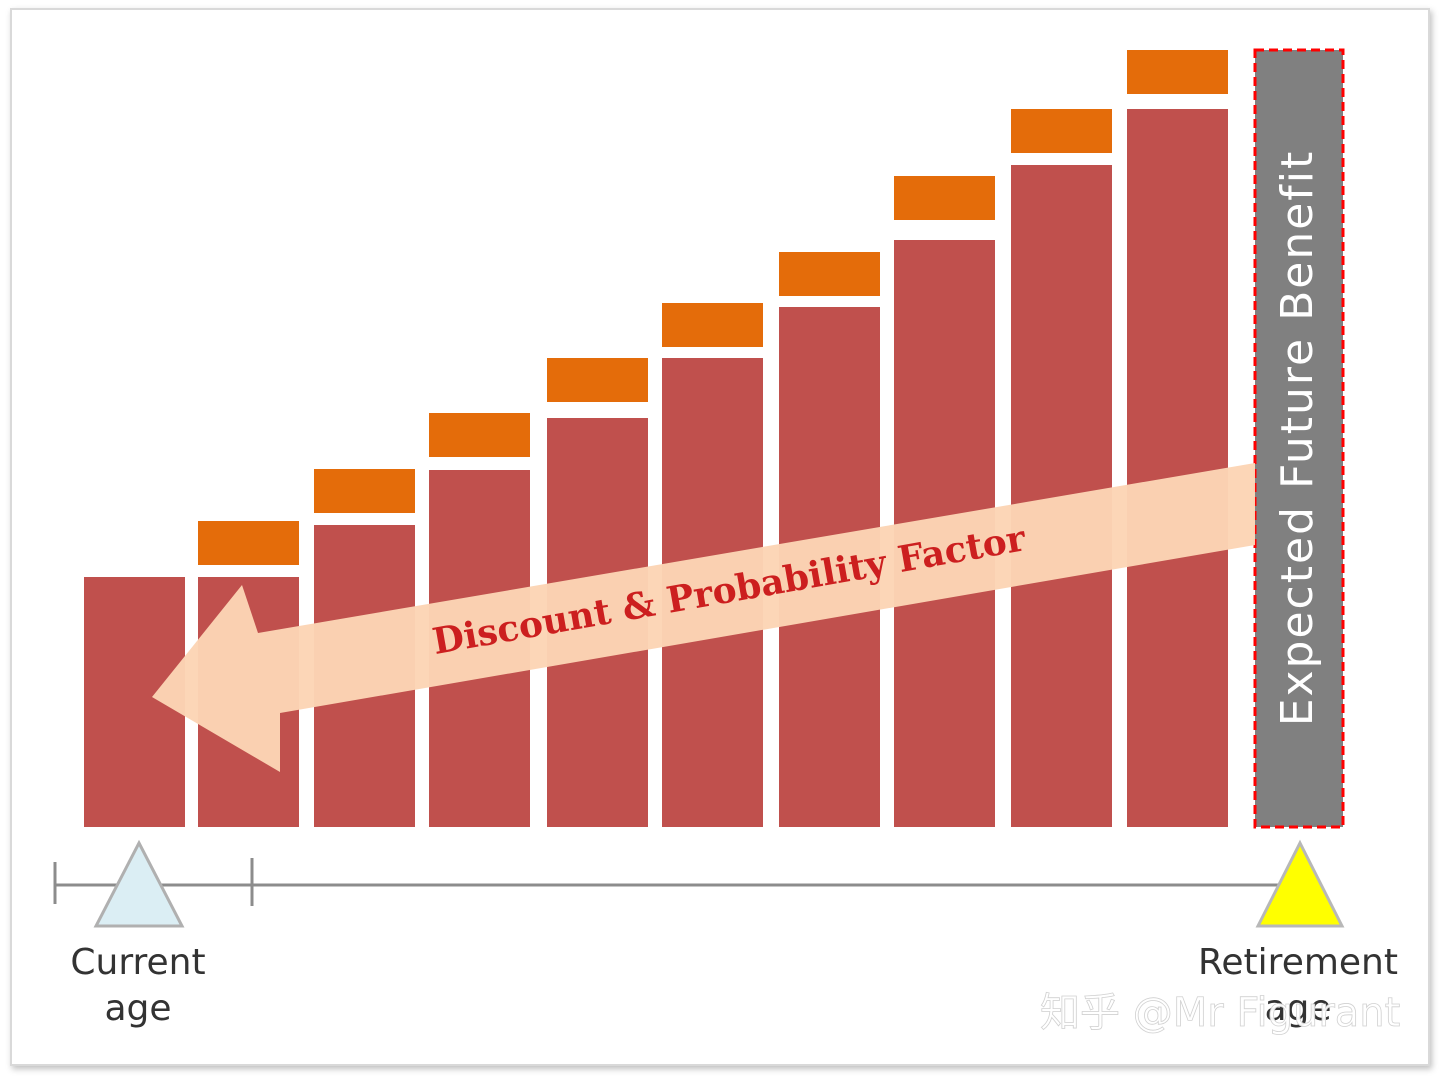  I want to click on expected-future-benefit-label: Expected Future Benefit, so click(1297, 438).